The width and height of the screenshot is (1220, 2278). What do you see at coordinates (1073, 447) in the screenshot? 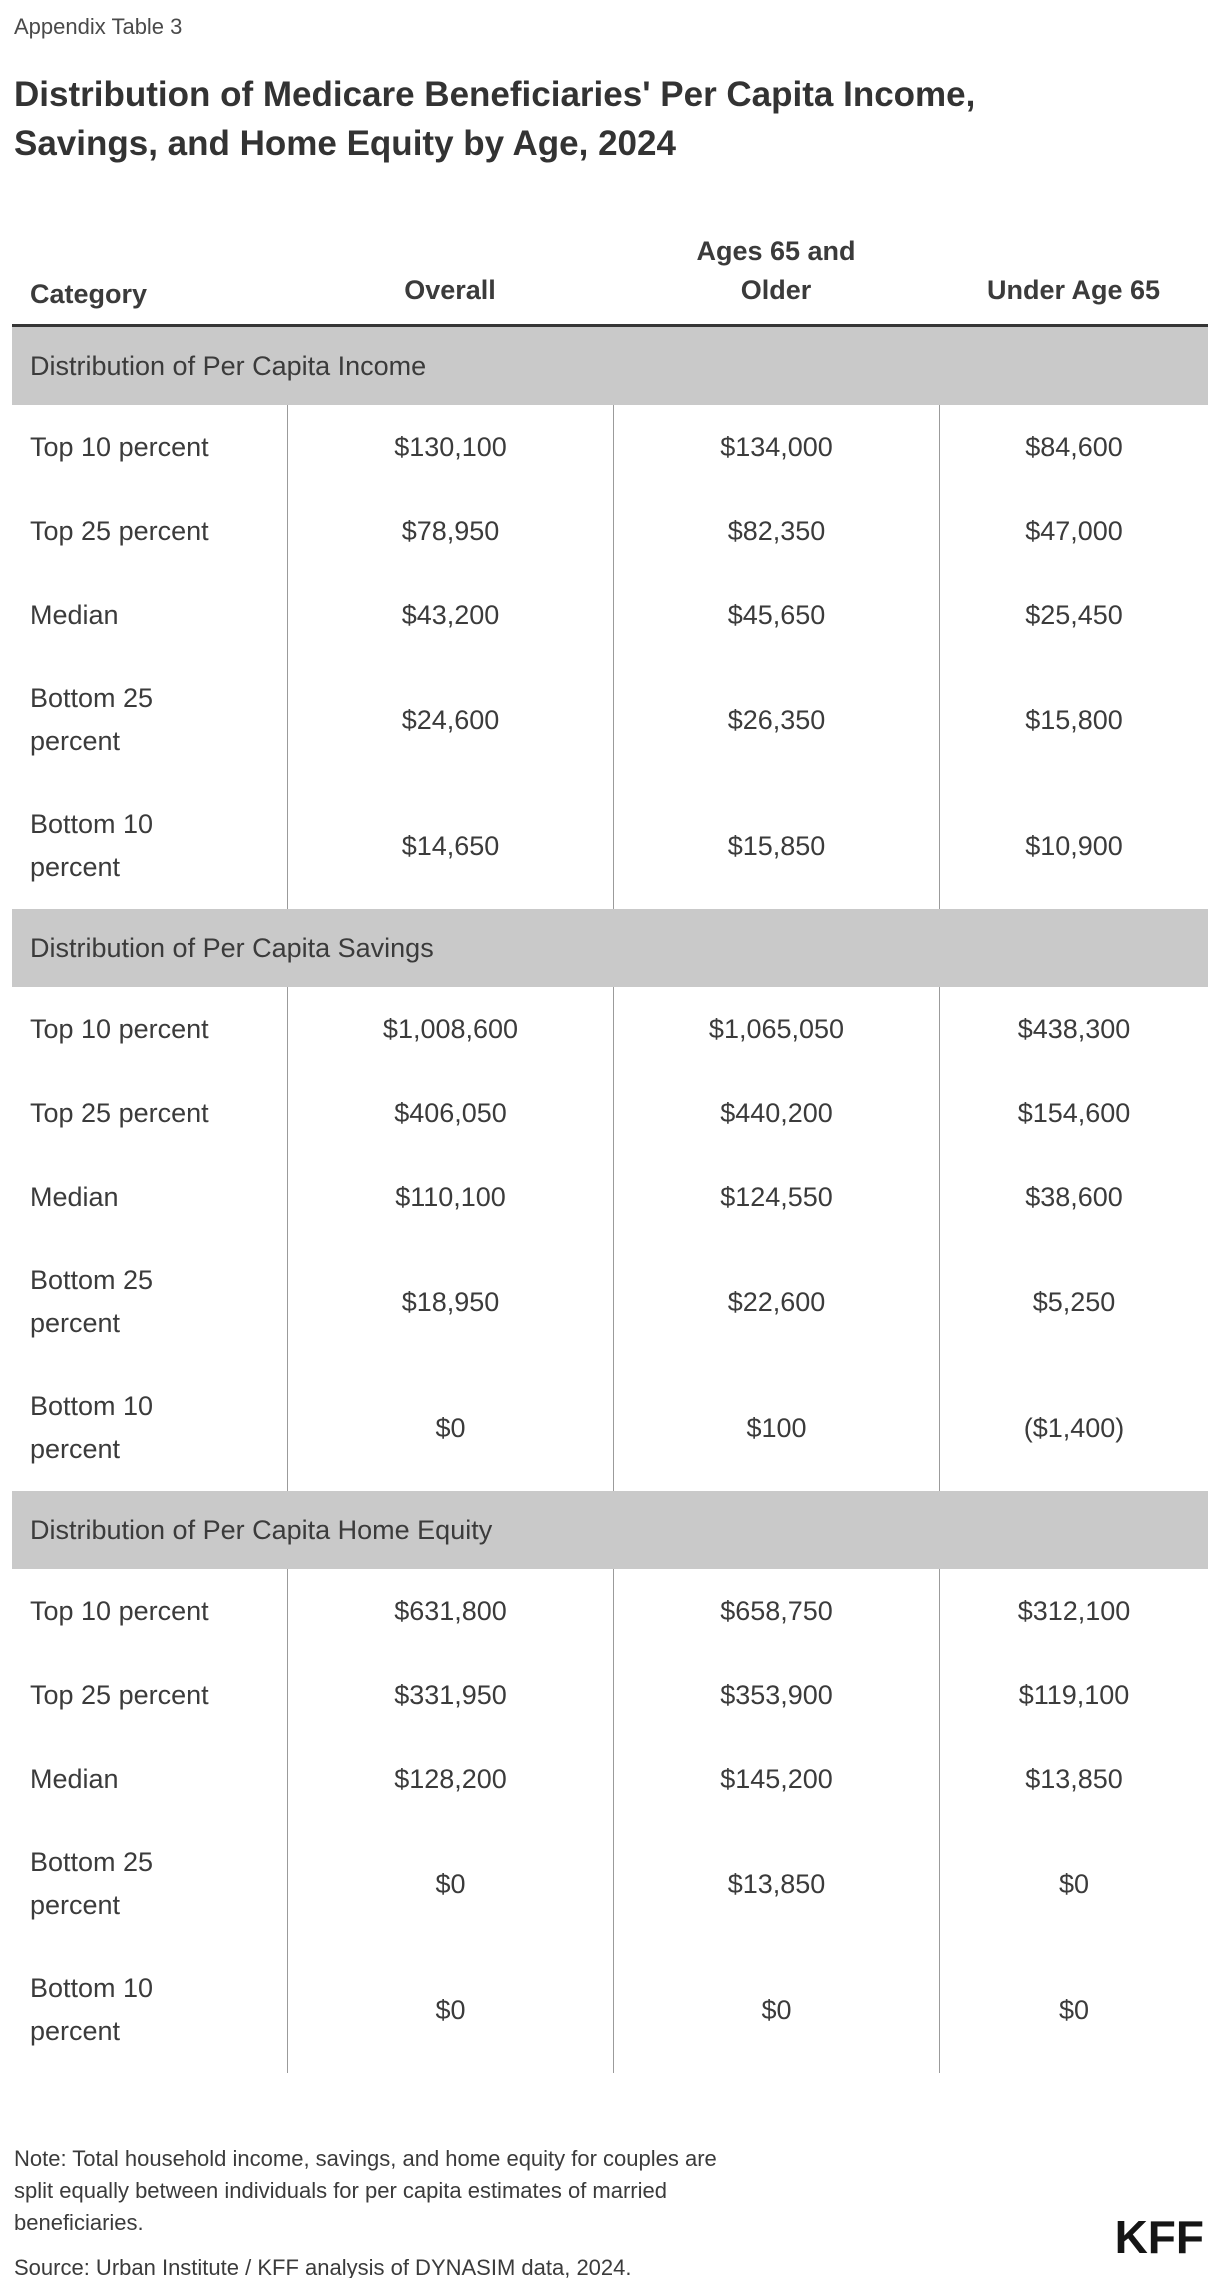
I see `value-cell-under-65: $84,600` at bounding box center [1073, 447].